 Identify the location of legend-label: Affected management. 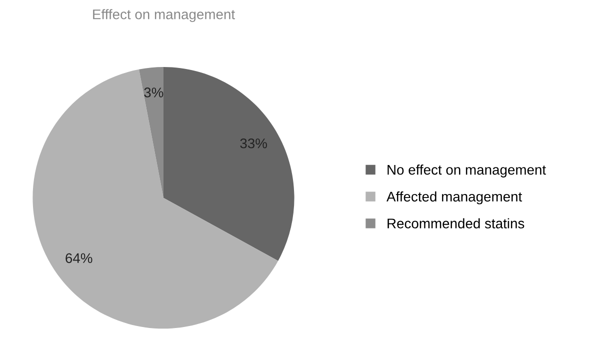
(454, 197).